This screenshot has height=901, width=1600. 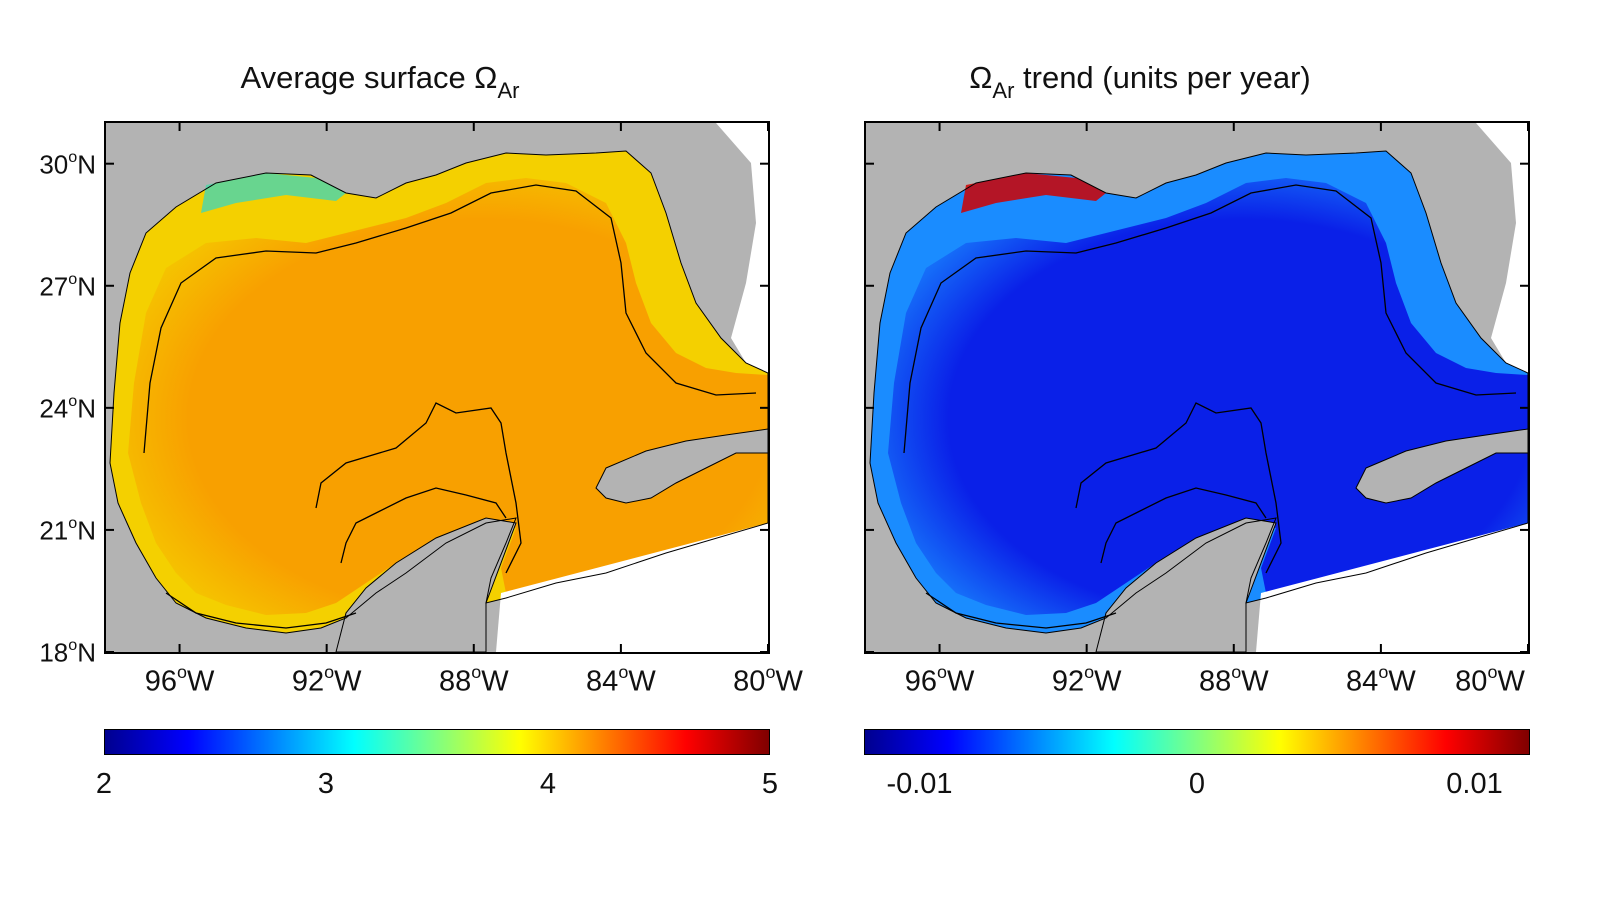 I want to click on panel-title: Average surface ΩAr, so click(x=380, y=81).